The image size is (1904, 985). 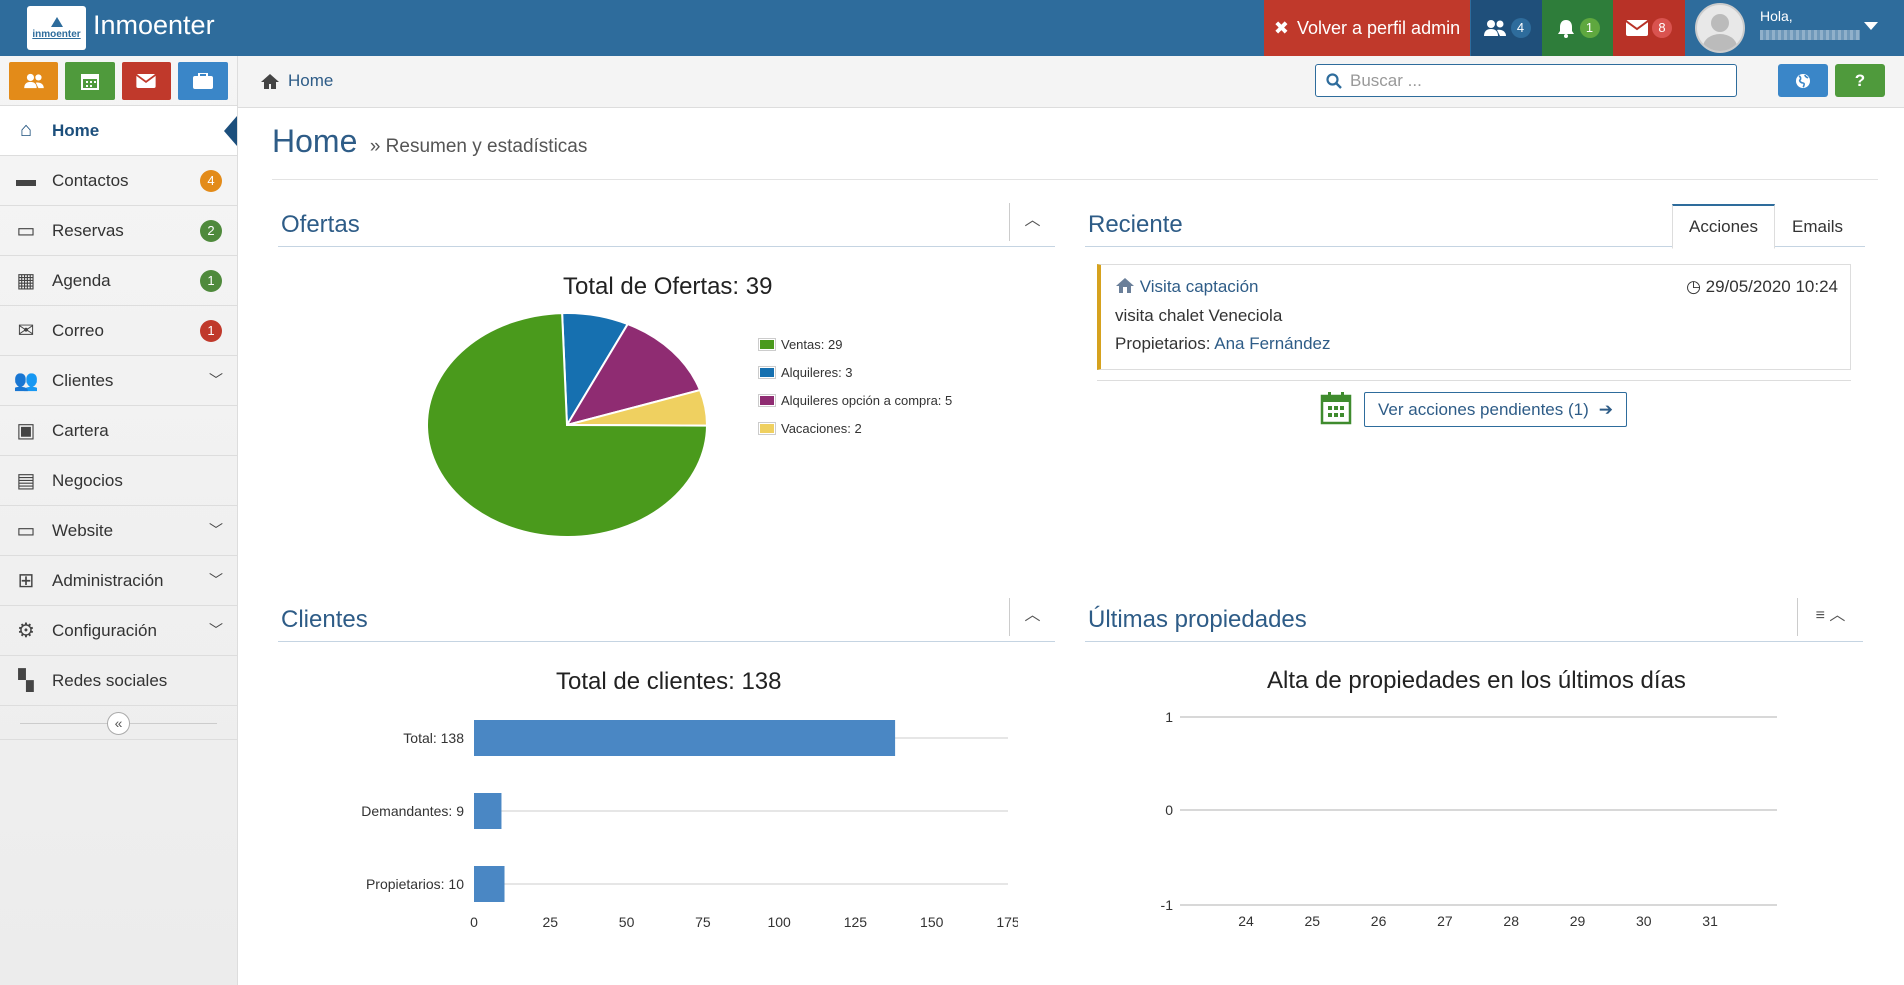 What do you see at coordinates (118, 631) in the screenshot?
I see `sidebar-item-configuración: ⚙ Configuración ﹀` at bounding box center [118, 631].